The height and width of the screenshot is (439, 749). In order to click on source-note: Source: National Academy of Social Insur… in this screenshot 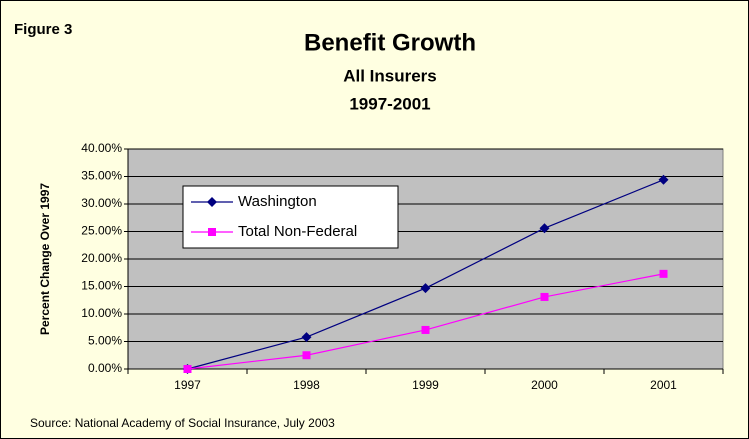, I will do `click(182, 423)`.